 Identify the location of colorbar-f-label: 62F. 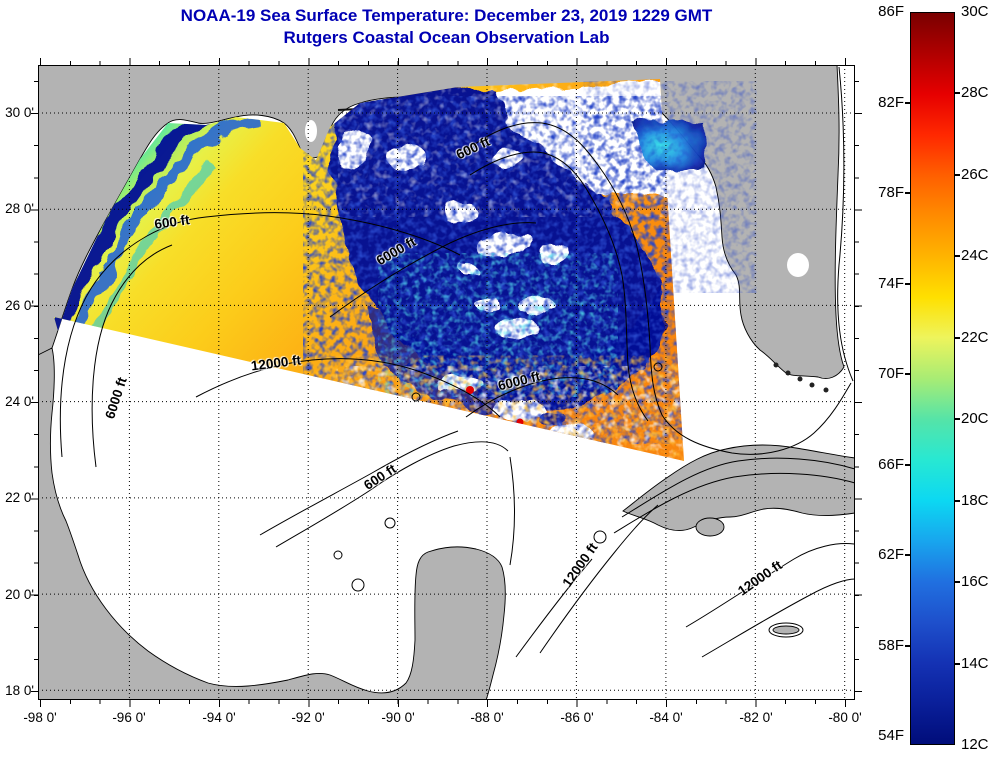
(891, 554).